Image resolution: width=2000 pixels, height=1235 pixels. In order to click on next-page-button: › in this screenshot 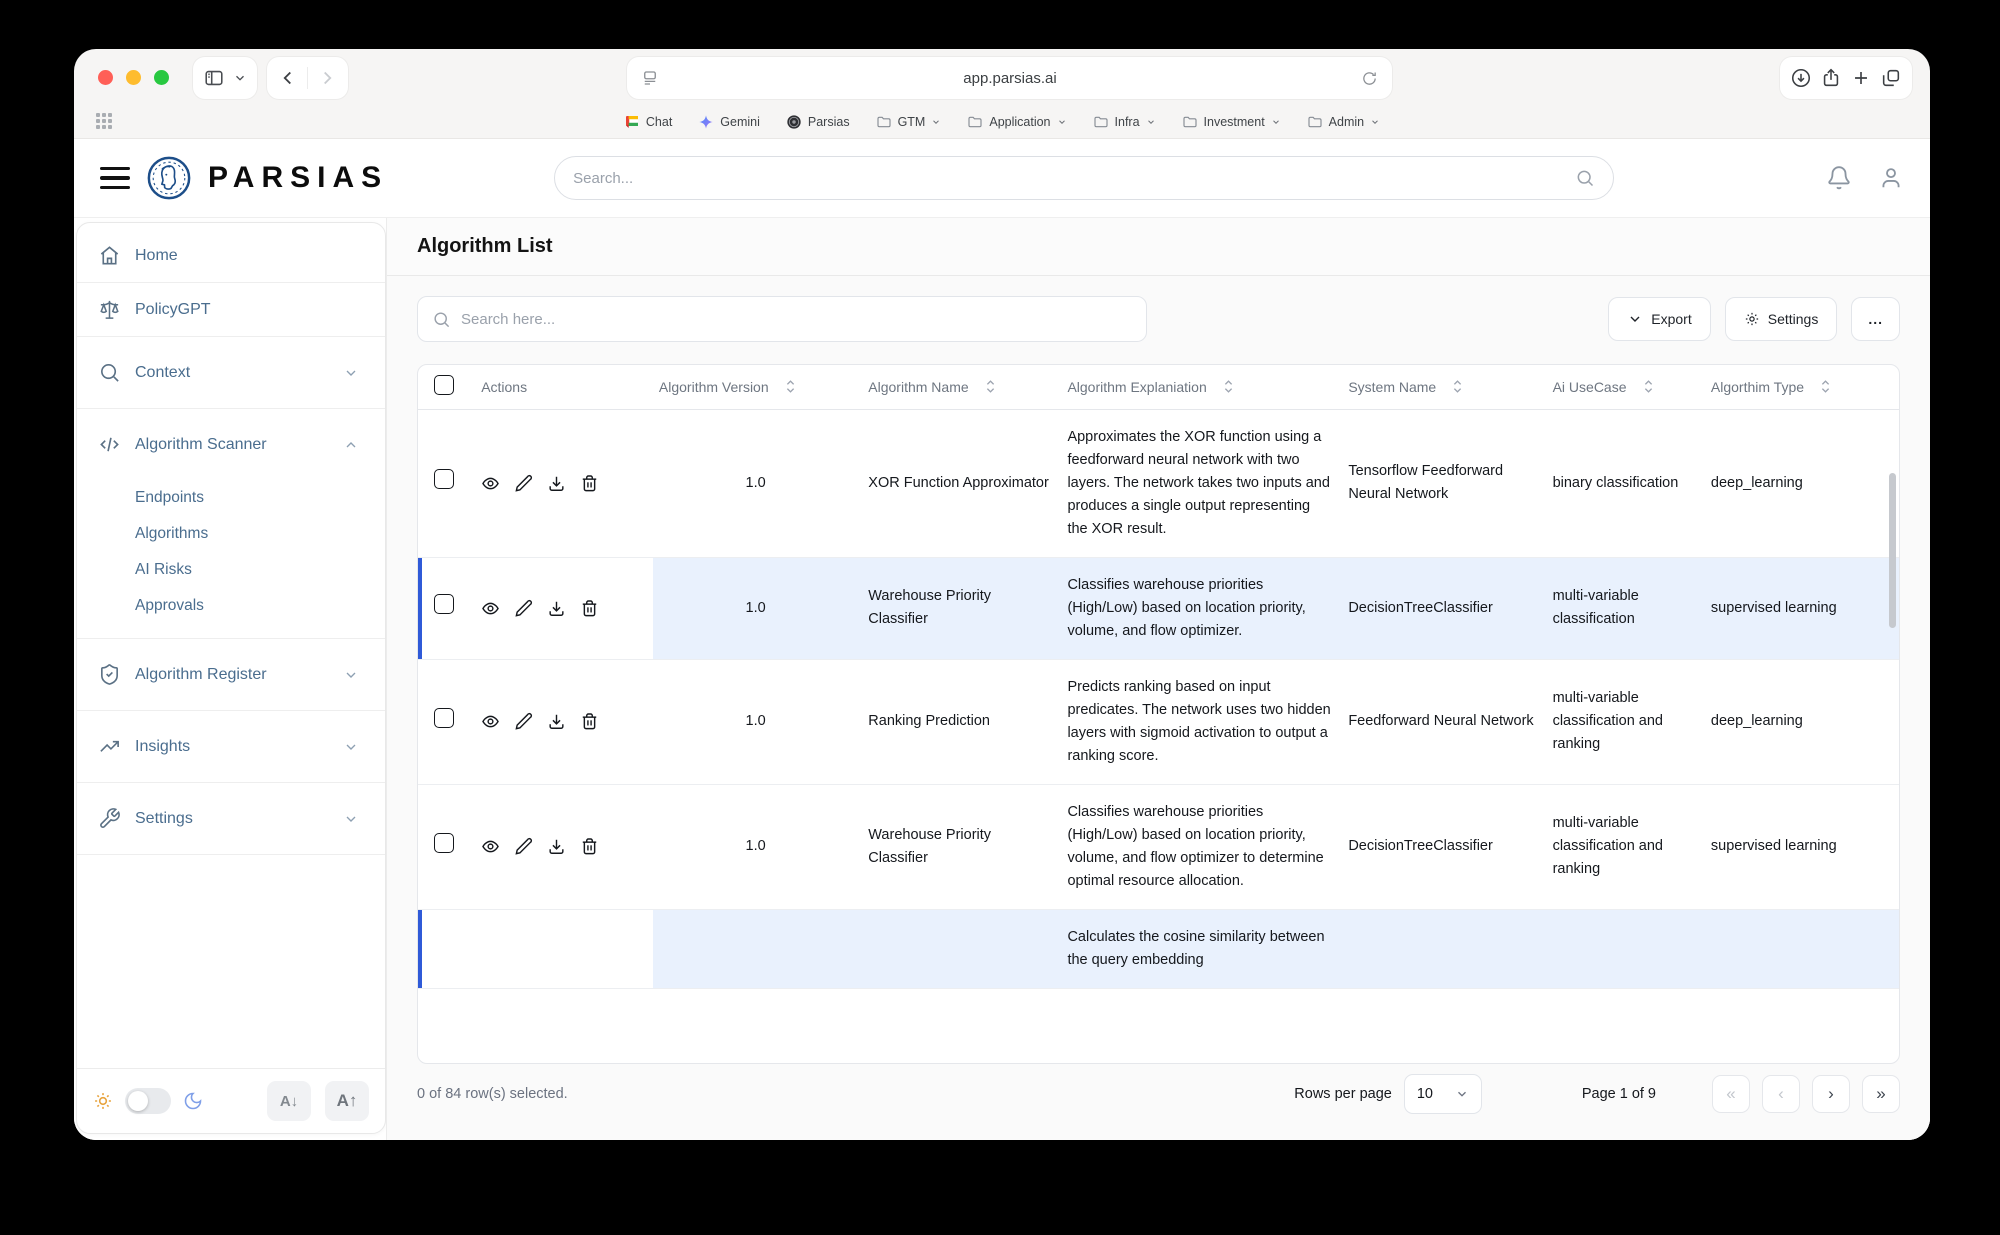, I will do `click(1831, 1094)`.